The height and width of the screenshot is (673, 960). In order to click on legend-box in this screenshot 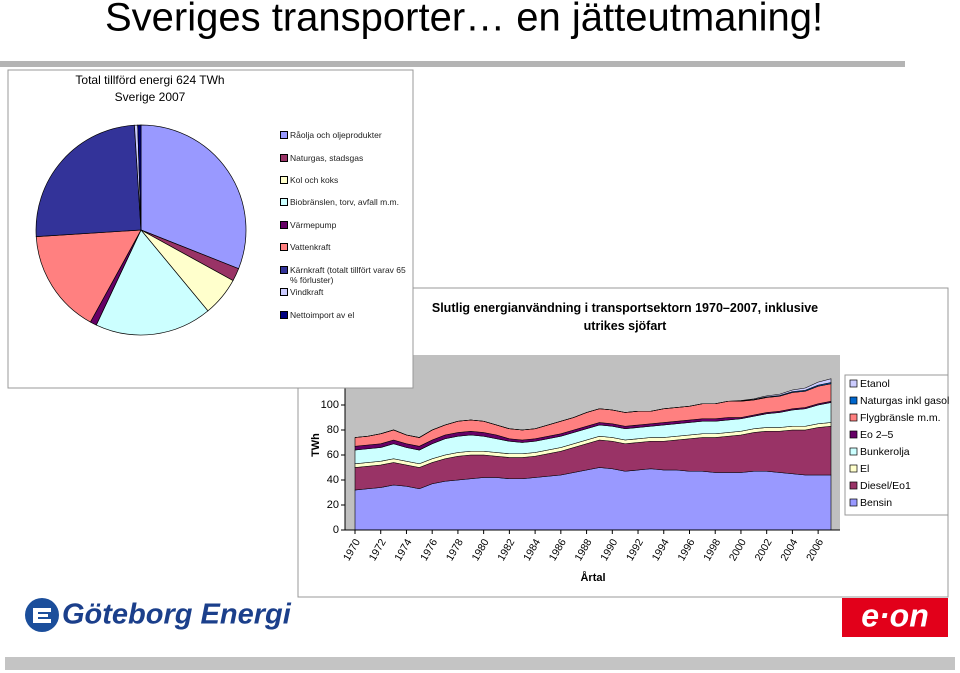, I will do `click(896, 445)`.